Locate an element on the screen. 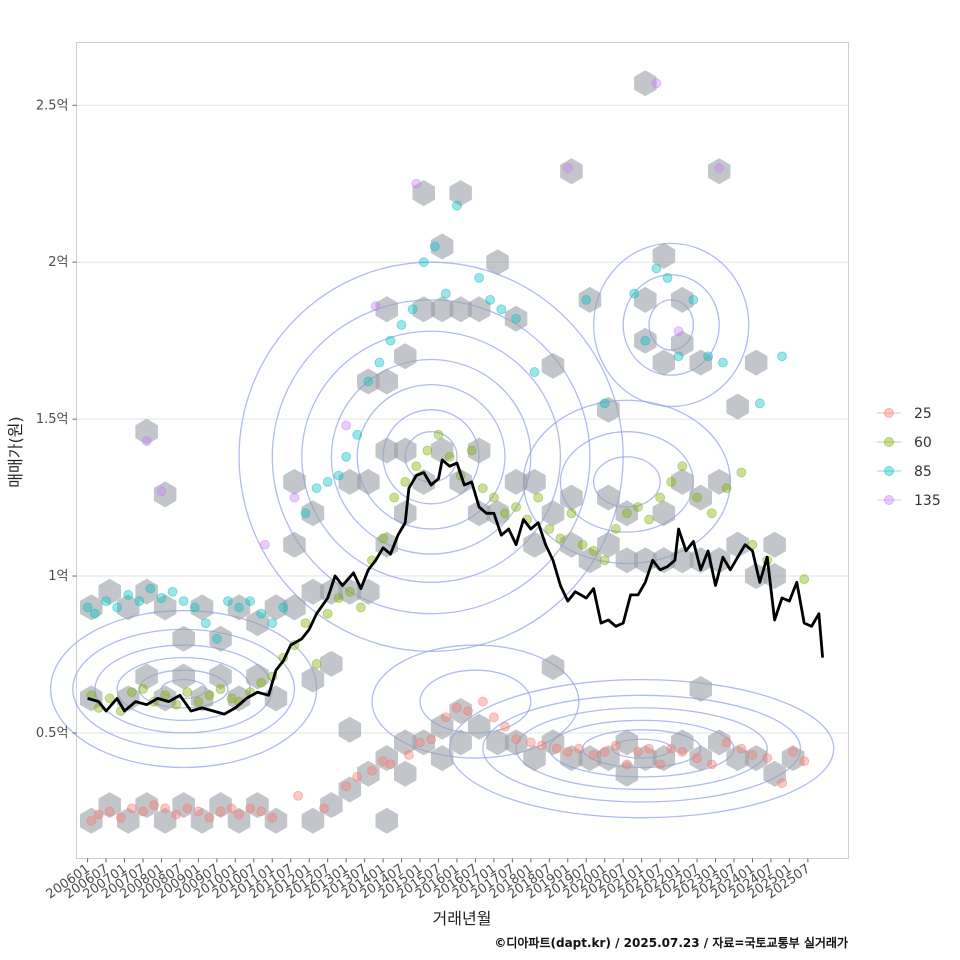 Image resolution: width=960 pixels, height=960 pixels. legend-label: 60 is located at coordinates (923, 443).